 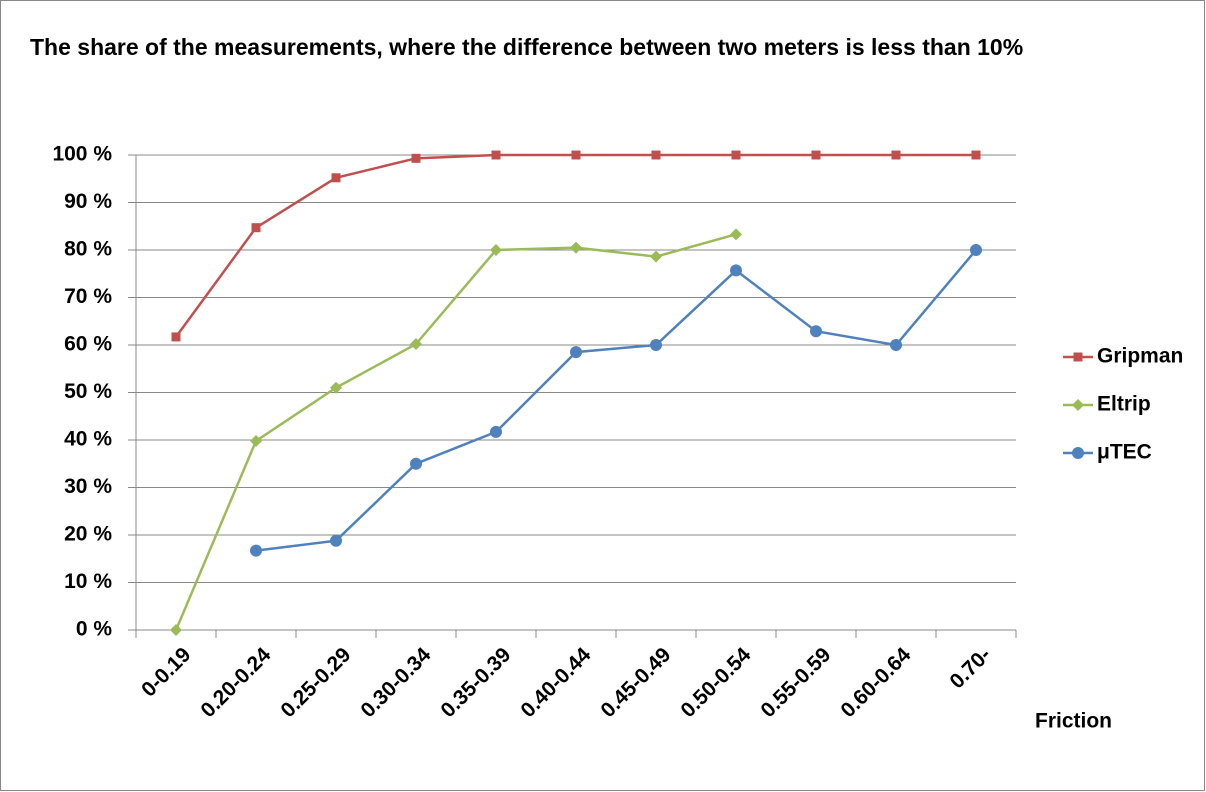 What do you see at coordinates (1124, 452) in the screenshot?
I see `legend-label: μTEC` at bounding box center [1124, 452].